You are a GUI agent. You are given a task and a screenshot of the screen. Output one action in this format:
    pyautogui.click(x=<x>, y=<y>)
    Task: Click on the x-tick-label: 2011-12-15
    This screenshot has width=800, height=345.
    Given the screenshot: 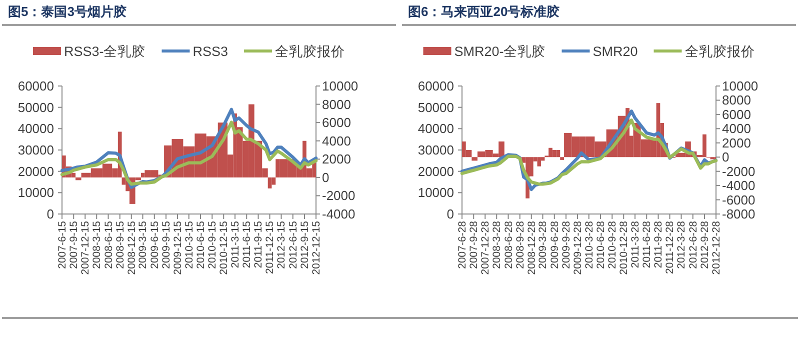 What is the action you would take?
    pyautogui.click(x=270, y=247)
    